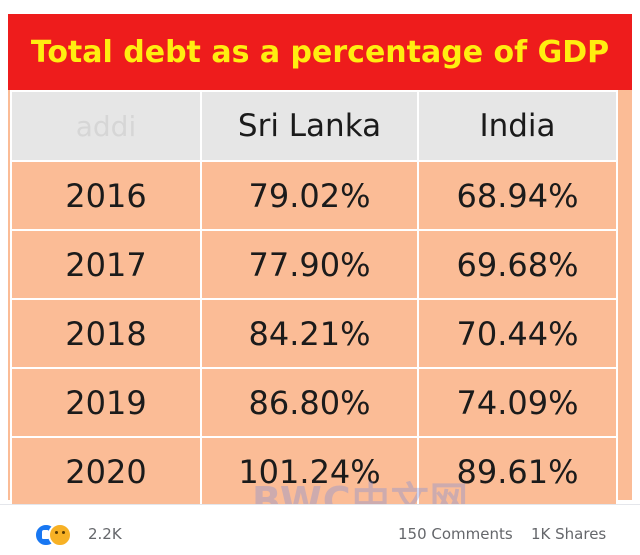 The width and height of the screenshot is (640, 555). I want to click on reactions-summary, so click(56, 535).